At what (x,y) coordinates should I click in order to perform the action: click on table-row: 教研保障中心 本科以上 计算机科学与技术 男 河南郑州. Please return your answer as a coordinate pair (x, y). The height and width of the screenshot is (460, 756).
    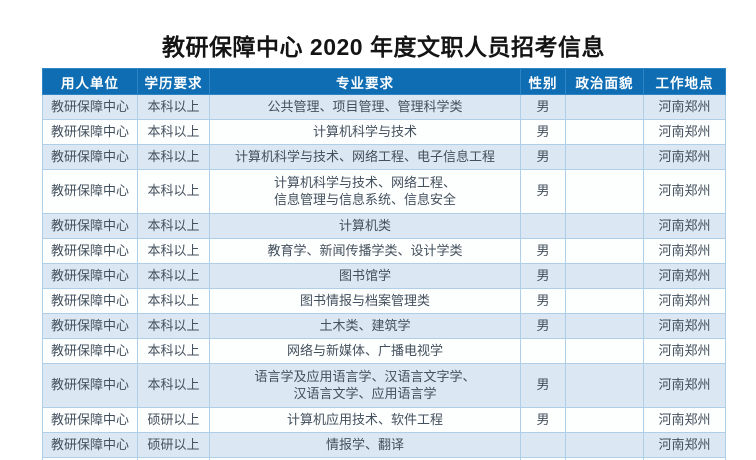
    Looking at the image, I should click on (384, 132).